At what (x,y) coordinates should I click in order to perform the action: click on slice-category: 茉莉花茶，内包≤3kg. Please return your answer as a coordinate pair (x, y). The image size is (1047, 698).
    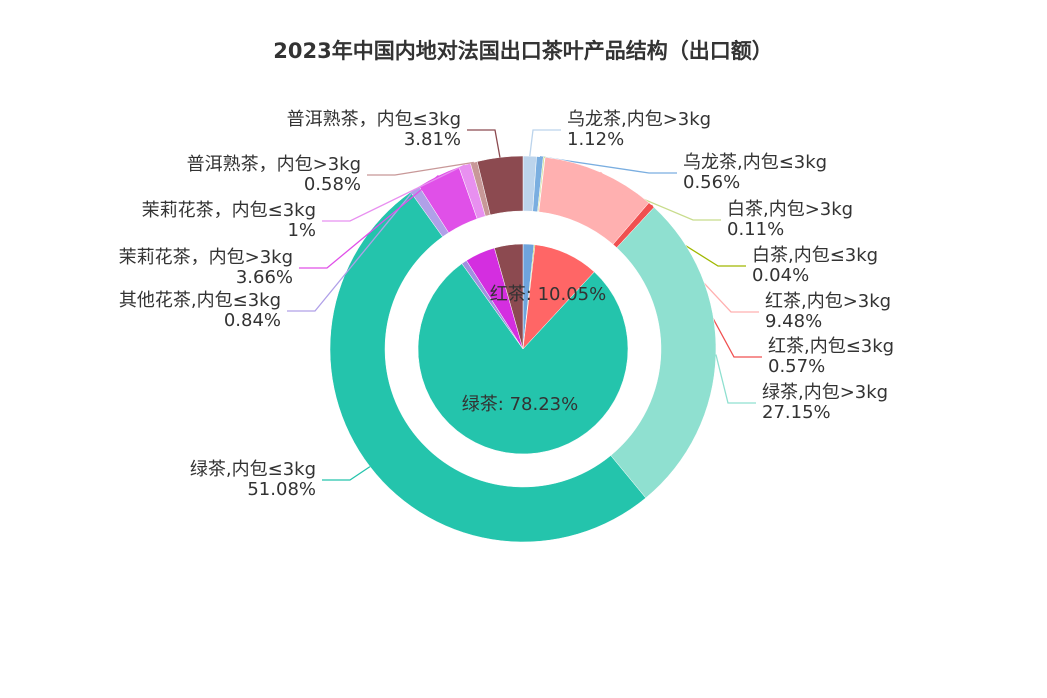
    Looking at the image, I should click on (229, 210).